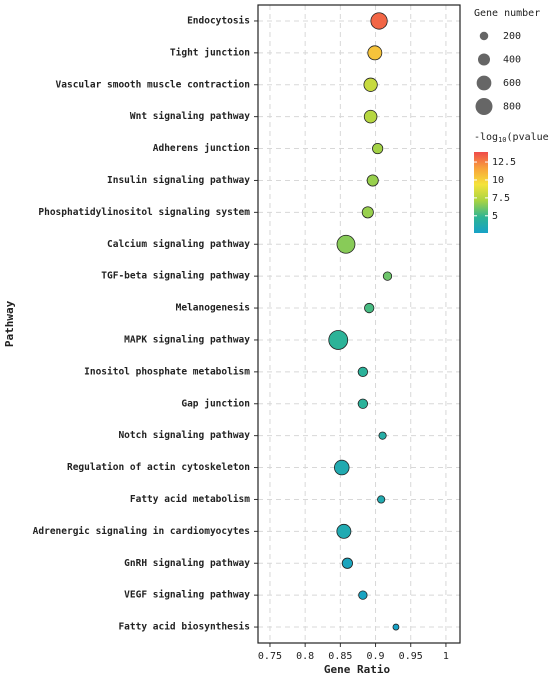 This screenshot has height=679, width=550. I want to click on y-tick-label: Endocytosis, so click(218, 20).